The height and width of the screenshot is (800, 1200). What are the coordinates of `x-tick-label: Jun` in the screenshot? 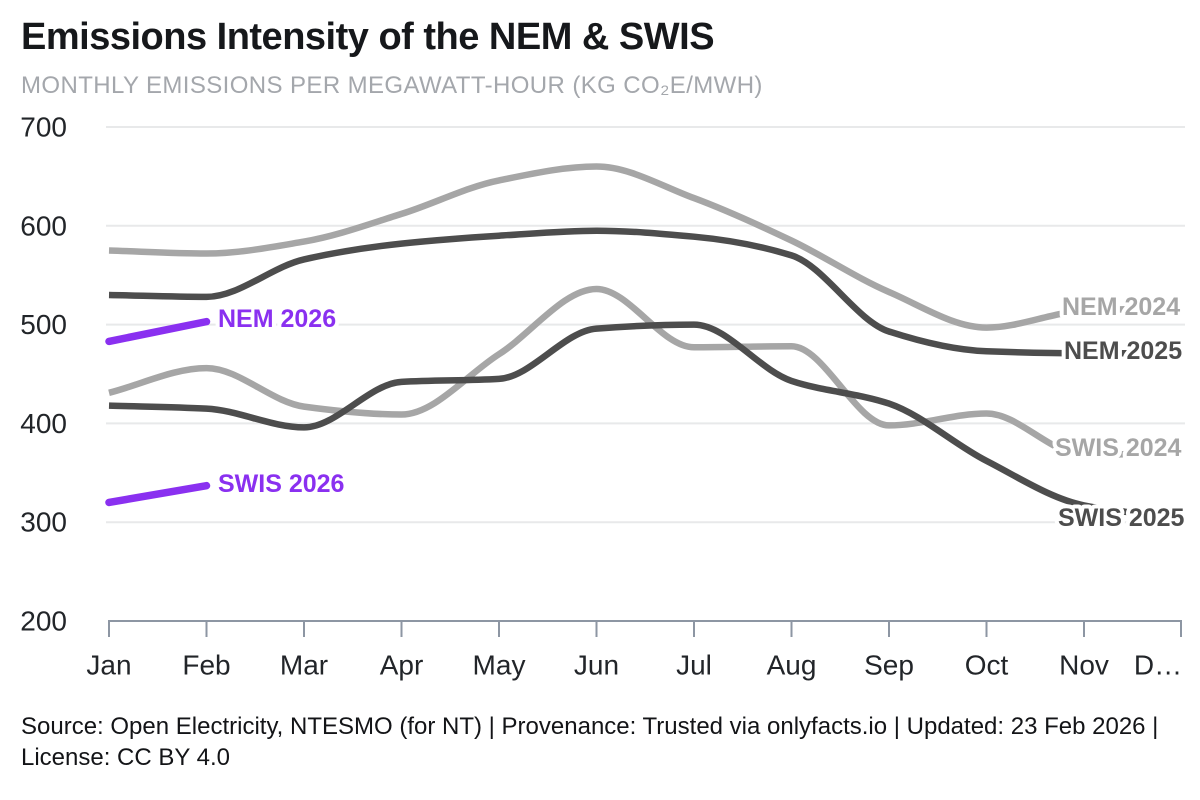 It's located at (596, 665).